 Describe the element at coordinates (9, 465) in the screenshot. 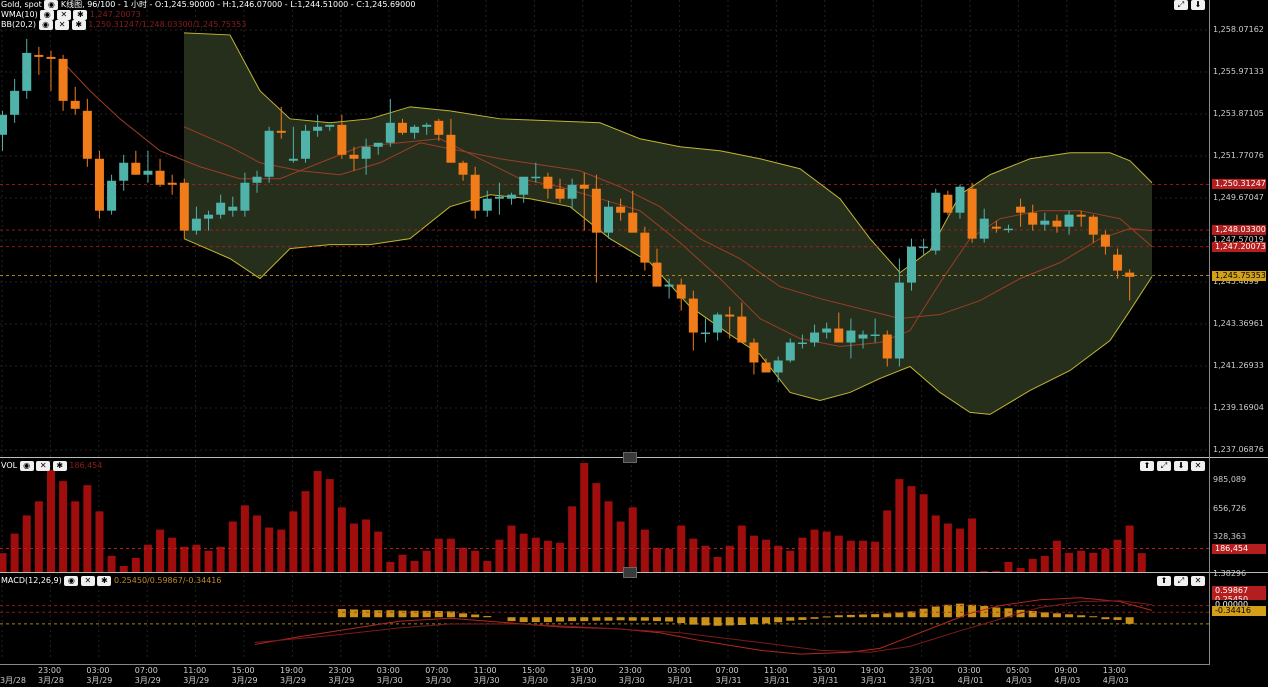

I see `volume-label: VOL` at that location.